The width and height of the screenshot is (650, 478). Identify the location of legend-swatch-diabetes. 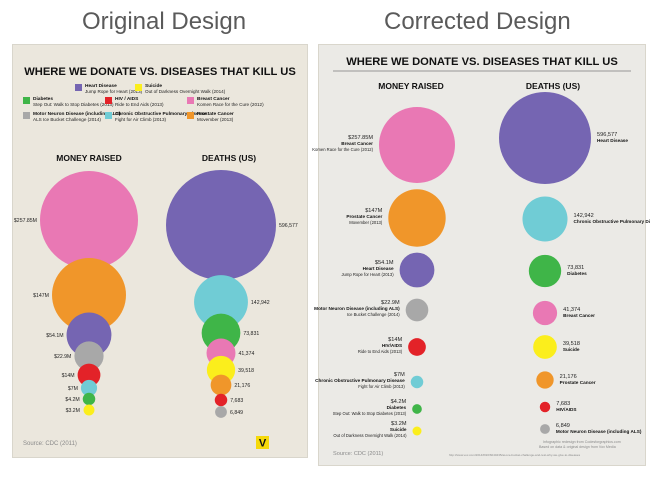
(26, 100).